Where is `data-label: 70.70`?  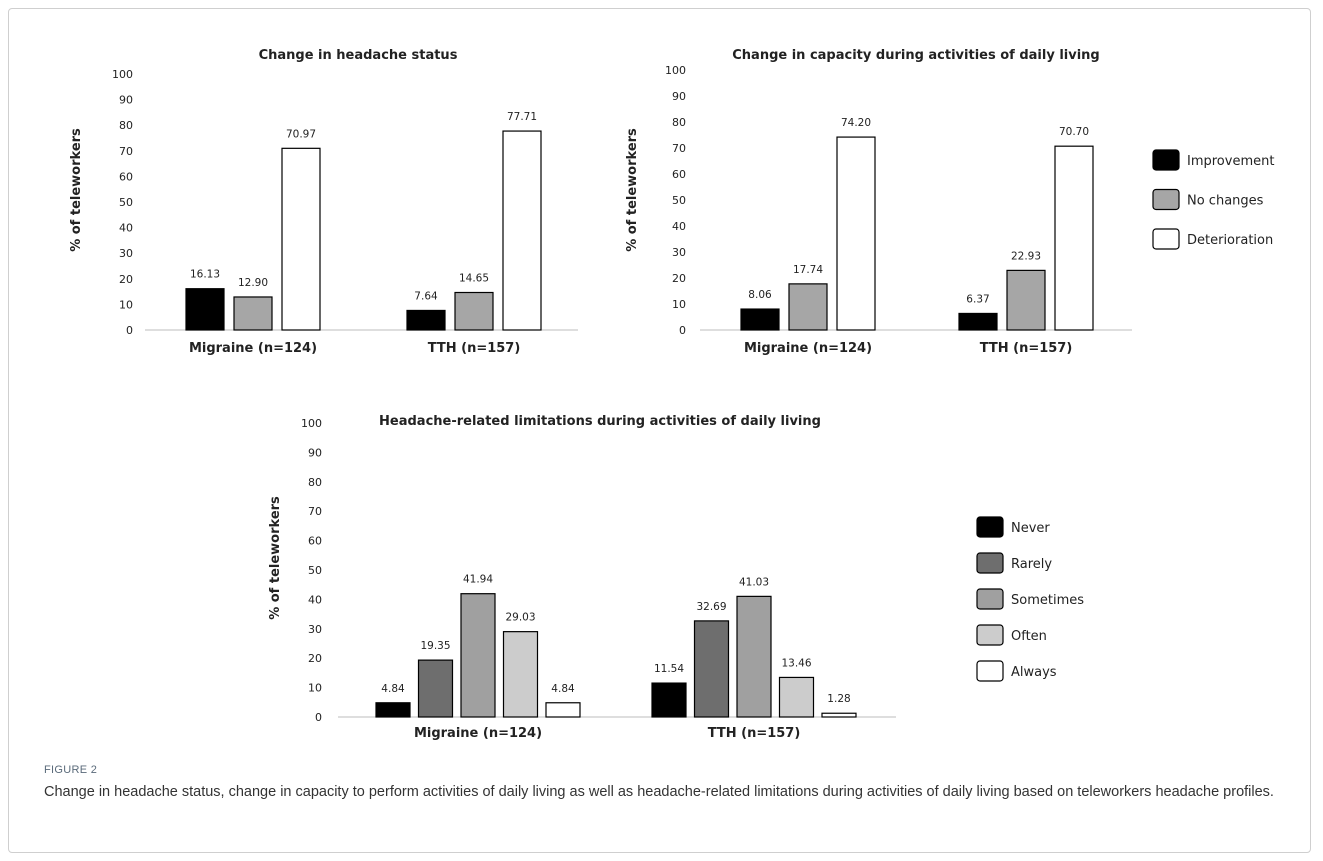
data-label: 70.70 is located at coordinates (1074, 132).